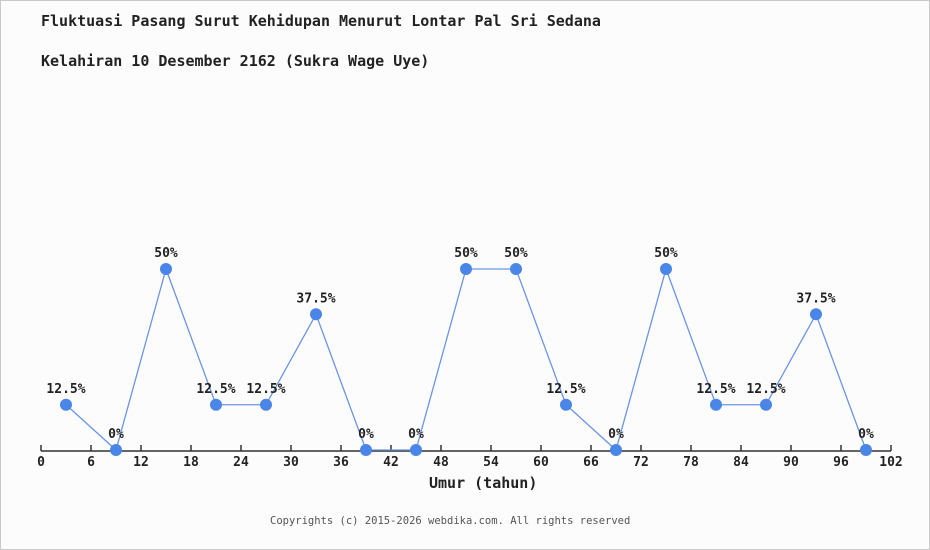 The height and width of the screenshot is (550, 930). Describe the element at coordinates (241, 462) in the screenshot. I see `x-tick-label: 24` at that location.